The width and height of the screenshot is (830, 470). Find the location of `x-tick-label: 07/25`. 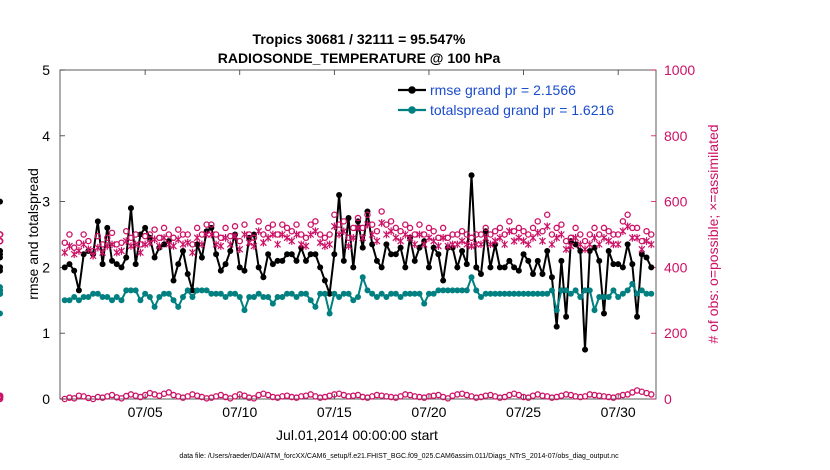

x-tick-label: 07/25 is located at coordinates (523, 412).